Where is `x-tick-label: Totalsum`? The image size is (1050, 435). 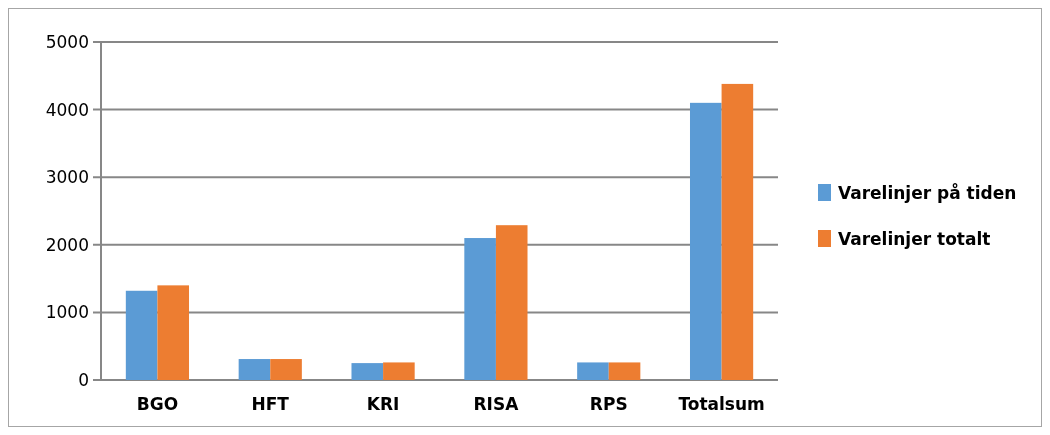
x-tick-label: Totalsum is located at coordinates (721, 404).